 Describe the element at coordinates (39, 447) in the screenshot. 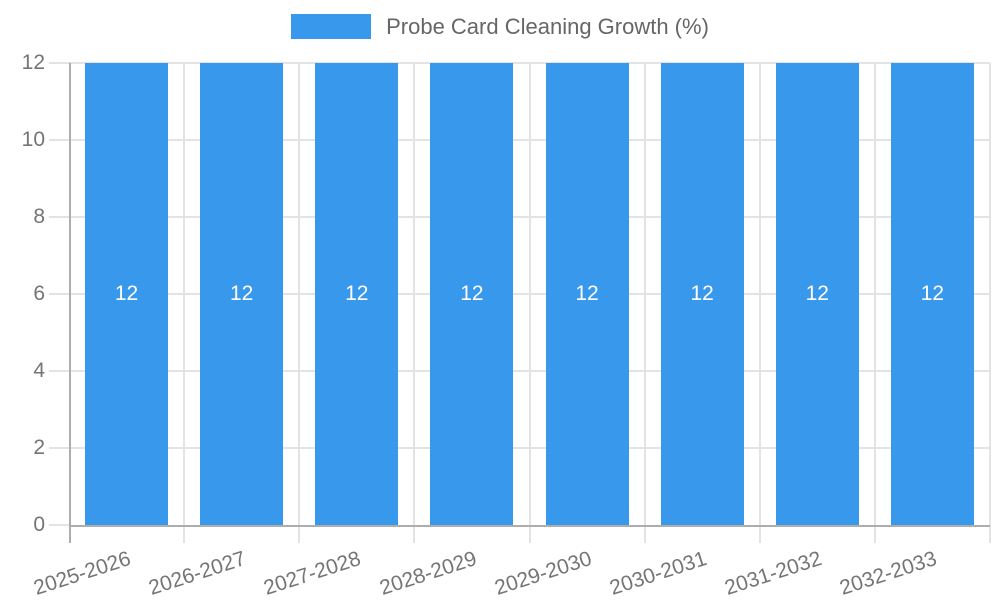

I see `y-axis-tick-label: 2` at that location.